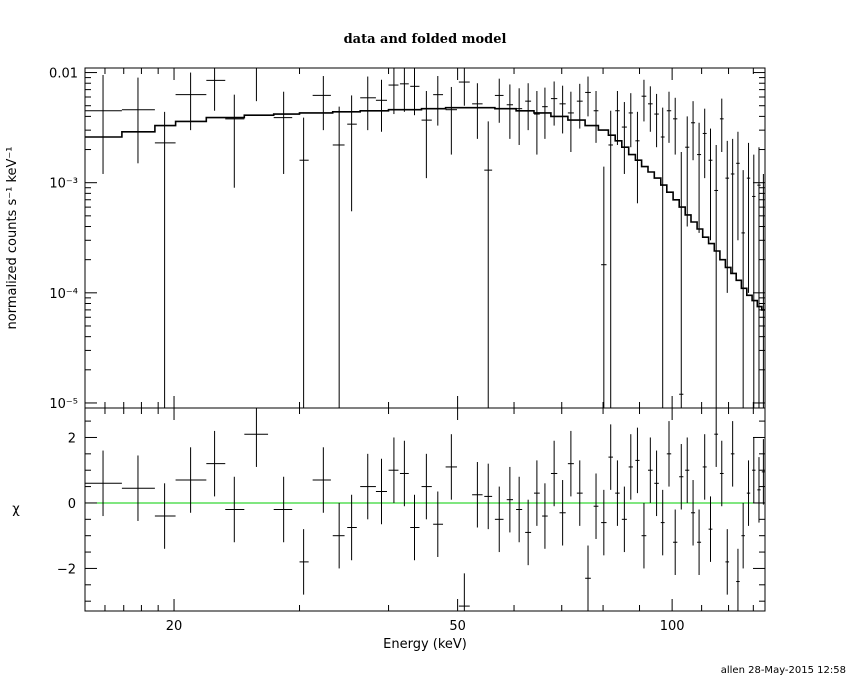  Describe the element at coordinates (63, 404) in the screenshot. I see `top-y-tick-label: 10⁻⁵` at that location.